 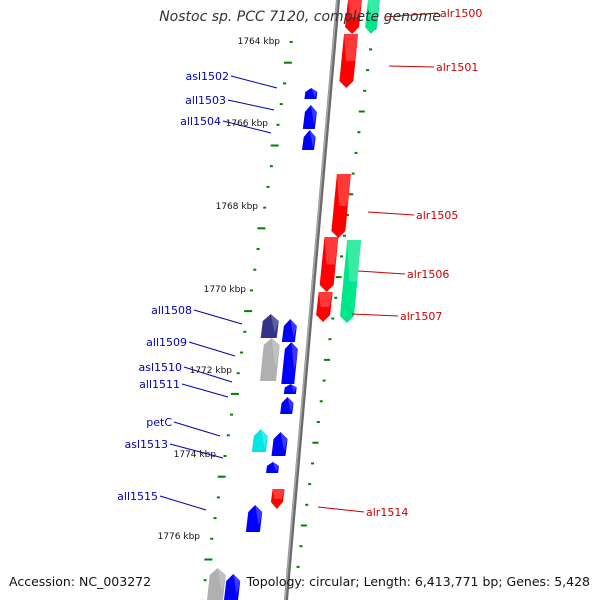 I want to click on kbp-label: 1764 kbp, so click(x=259, y=42).